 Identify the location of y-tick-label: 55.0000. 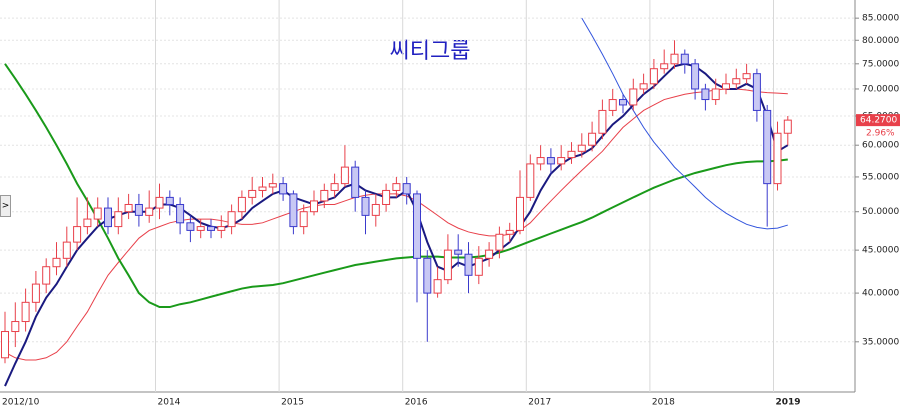
(880, 177).